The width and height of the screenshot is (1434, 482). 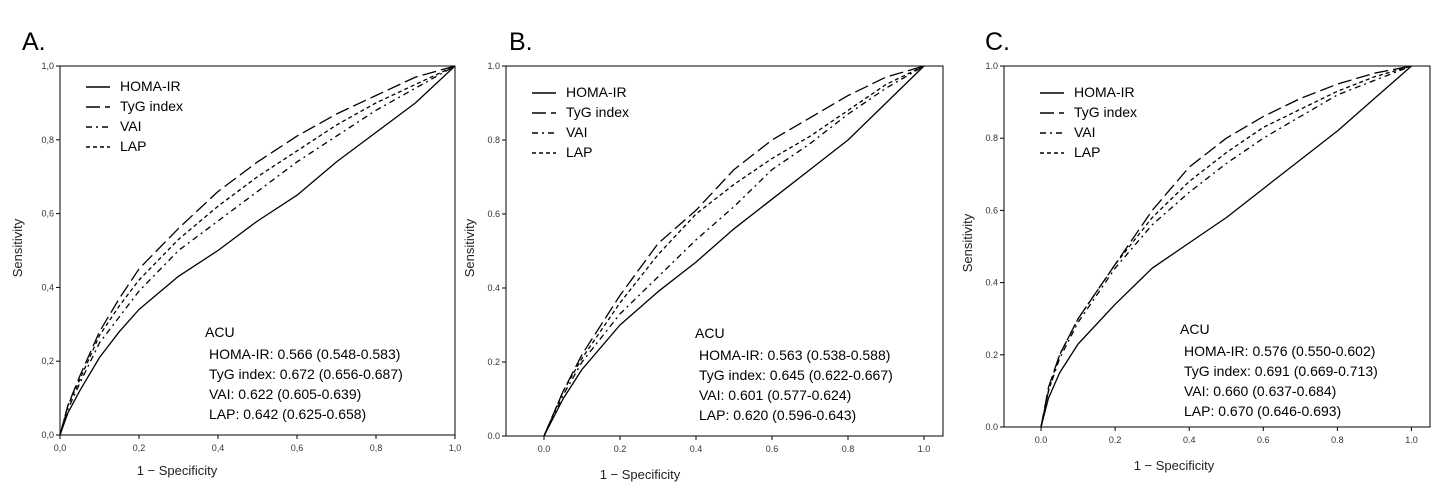 I want to click on panel-c-y-tick-label: 1.0, so click(x=991, y=66).